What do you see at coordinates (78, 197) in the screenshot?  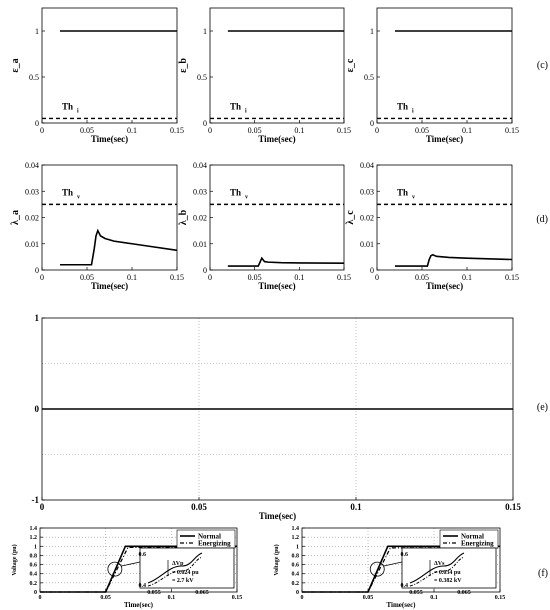 I see `threshold-subscript: v` at bounding box center [78, 197].